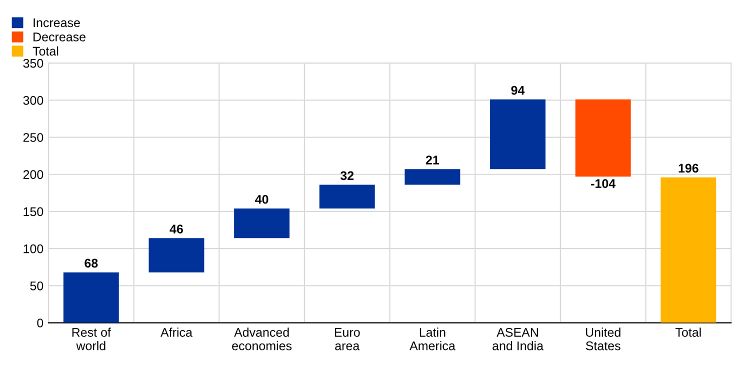 Image resolution: width=746 pixels, height=371 pixels. What do you see at coordinates (518, 339) in the screenshot?
I see `x-tick-label: ASEAN and India` at bounding box center [518, 339].